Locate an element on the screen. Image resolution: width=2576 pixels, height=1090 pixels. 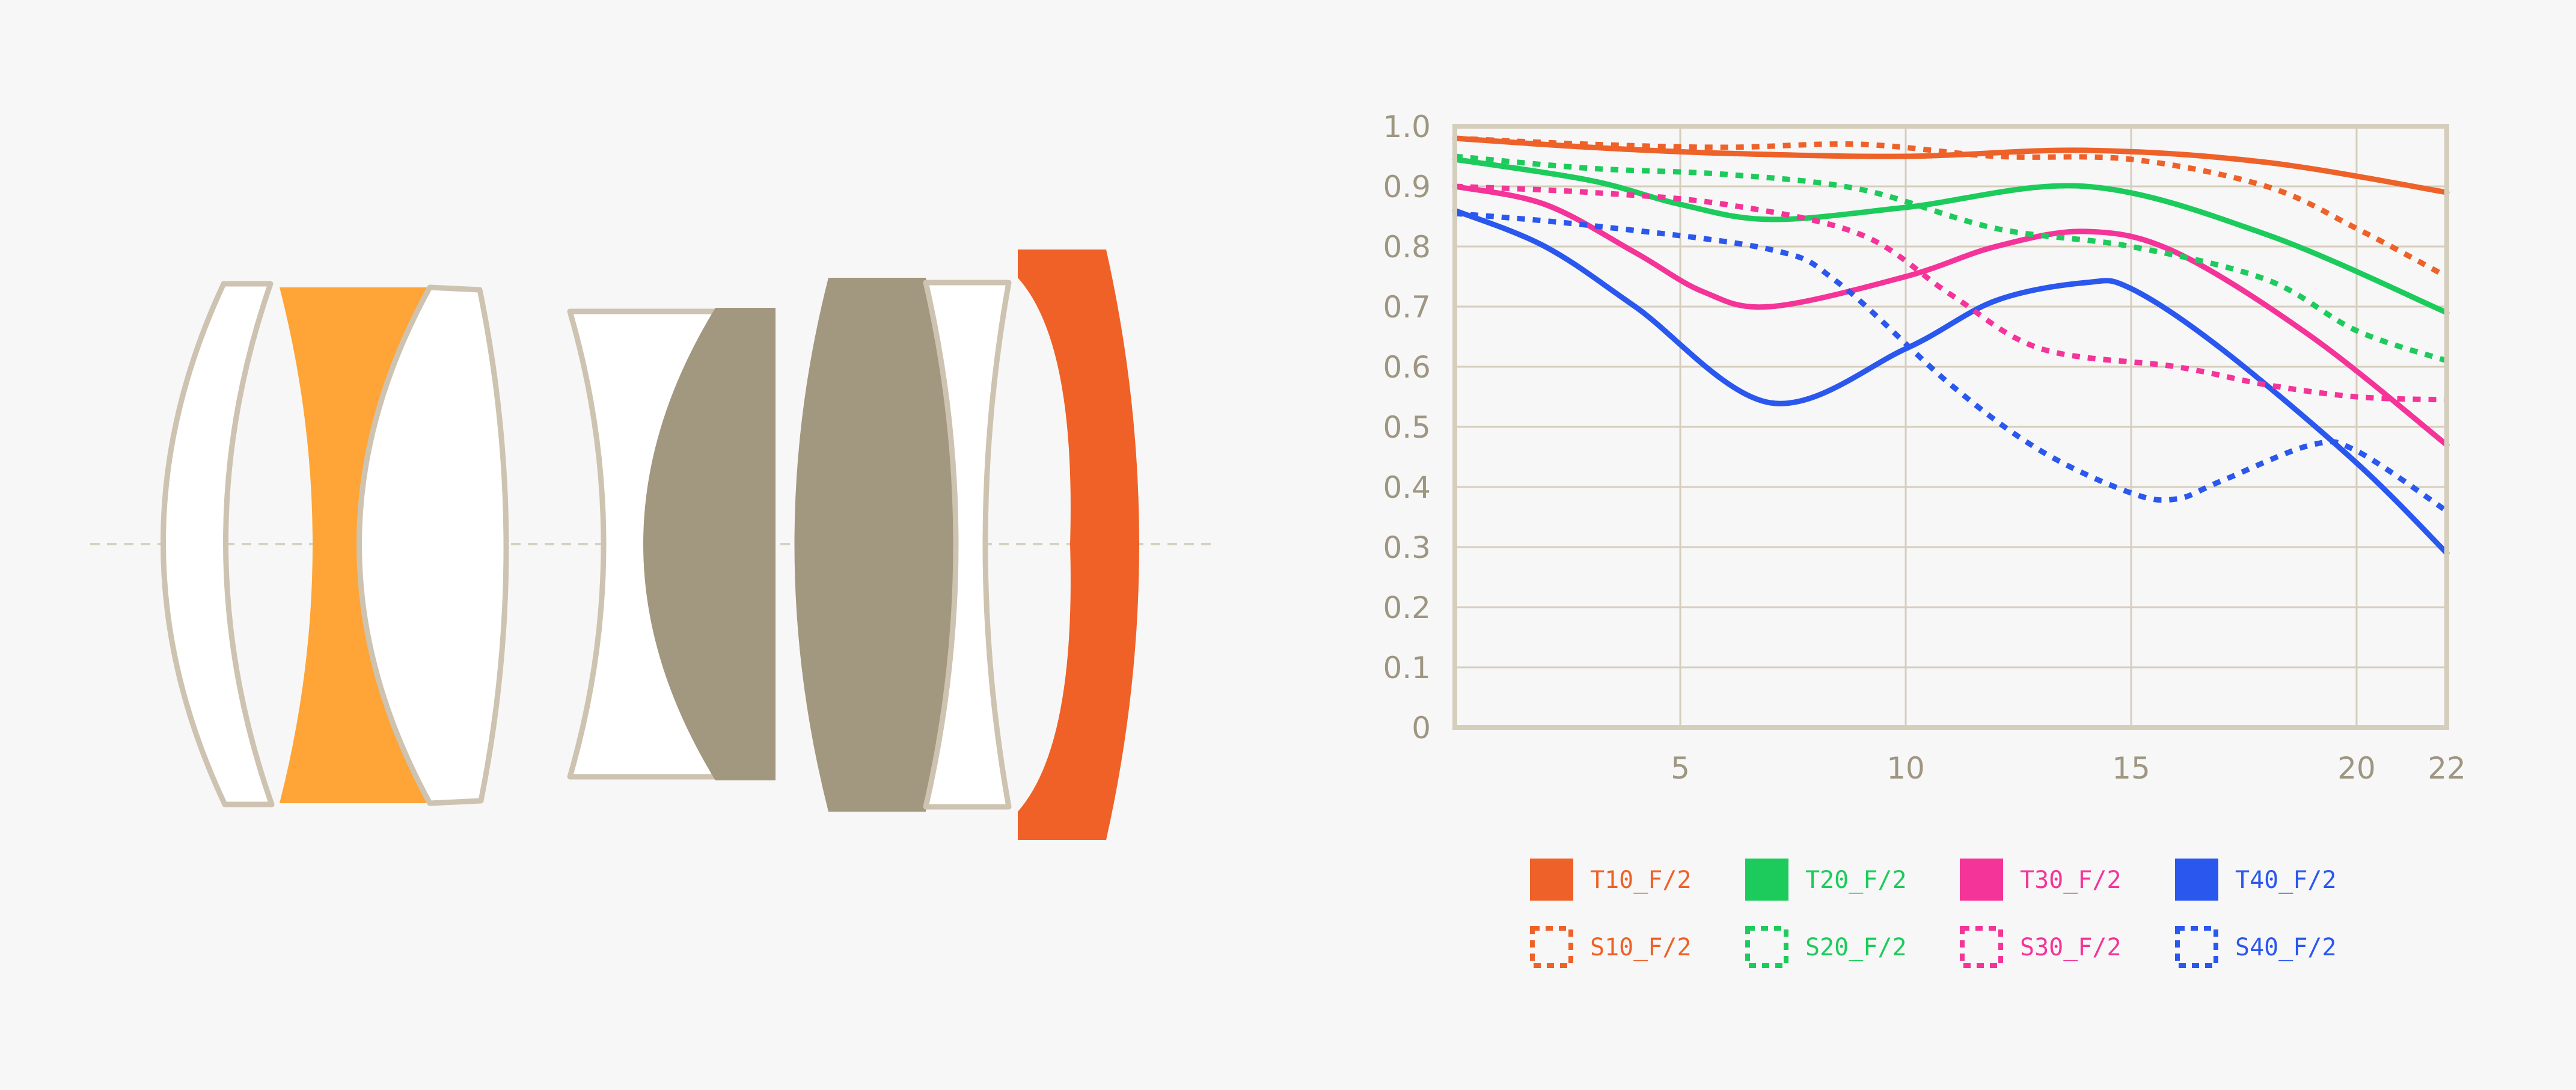
series-line-S10_F/2 is located at coordinates (1951, 207).